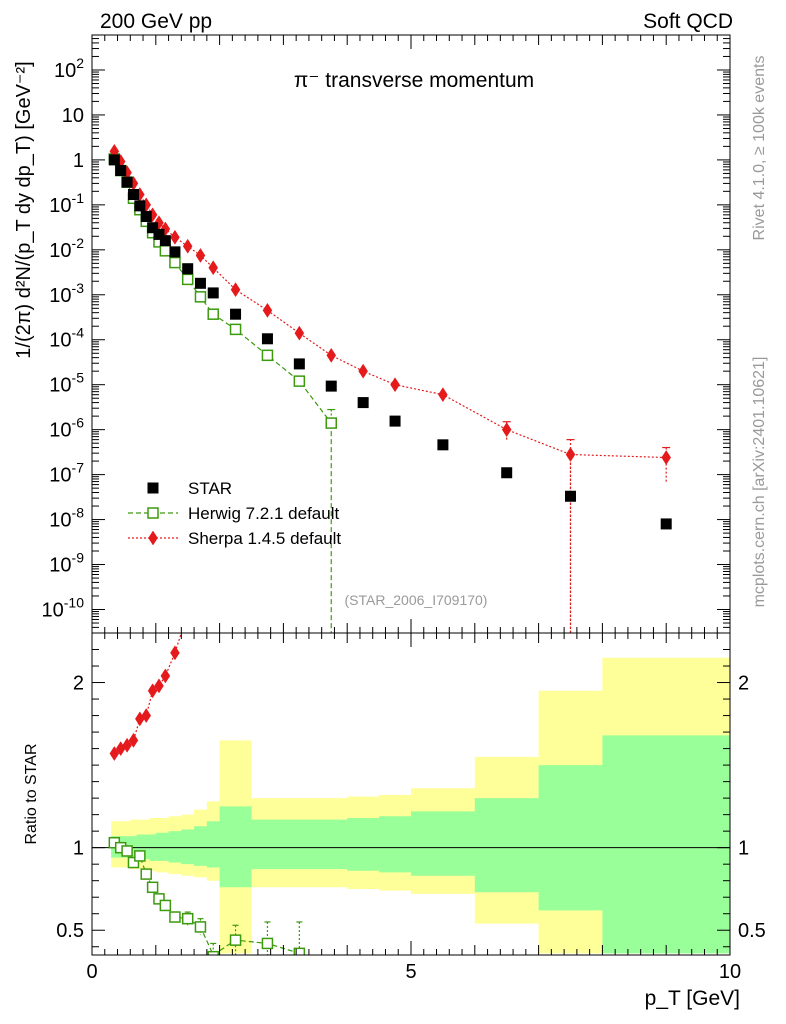 The height and width of the screenshot is (1024, 786). I want to click on main-y-tick-label: 10⁻⁸, so click(66, 518).